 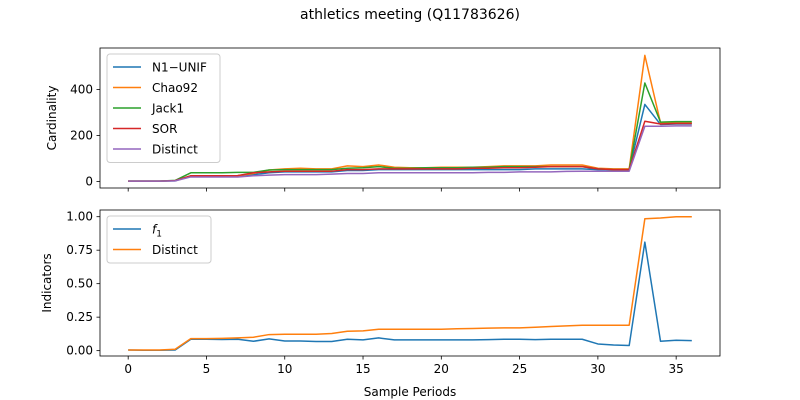 What do you see at coordinates (128, 369) in the screenshot?
I see `x-tick-label-0: 0` at bounding box center [128, 369].